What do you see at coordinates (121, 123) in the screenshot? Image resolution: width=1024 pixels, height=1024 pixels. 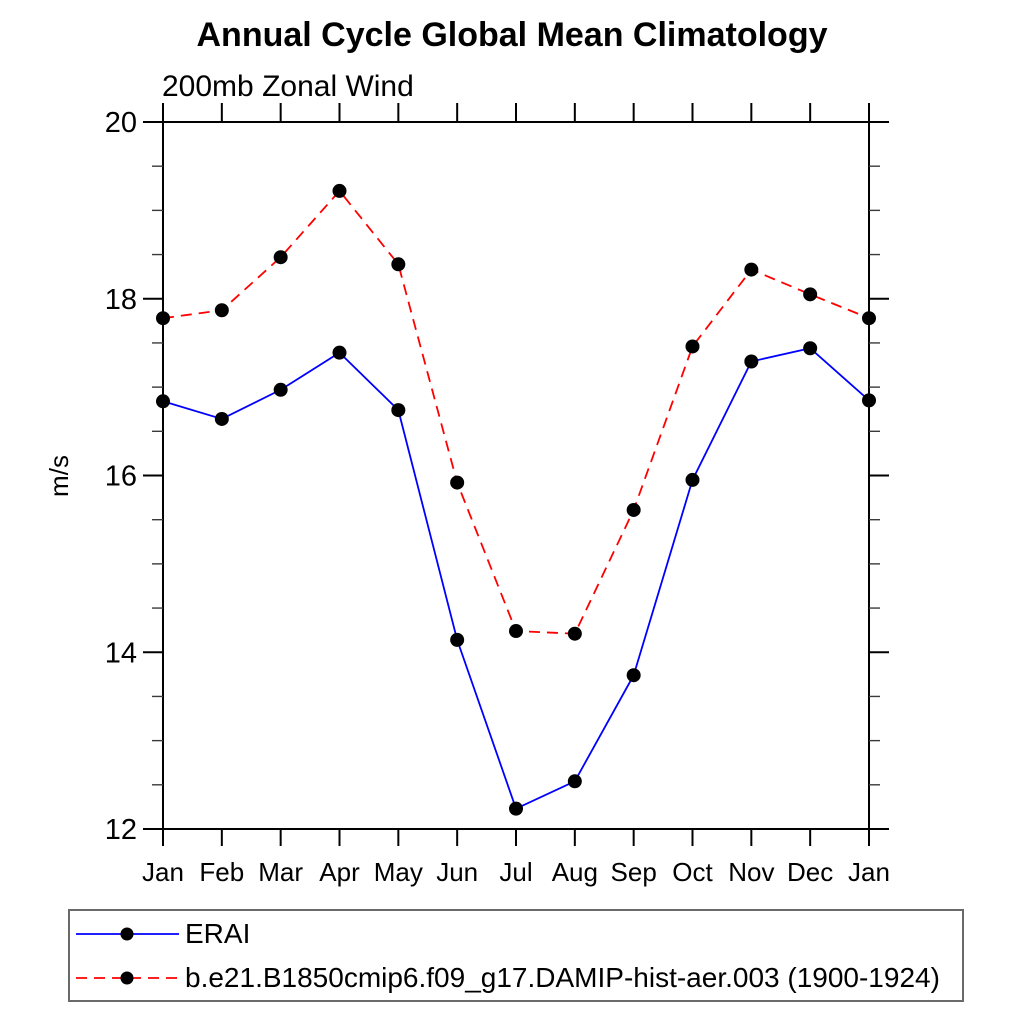 I see `y-tick-label: 20` at bounding box center [121, 123].